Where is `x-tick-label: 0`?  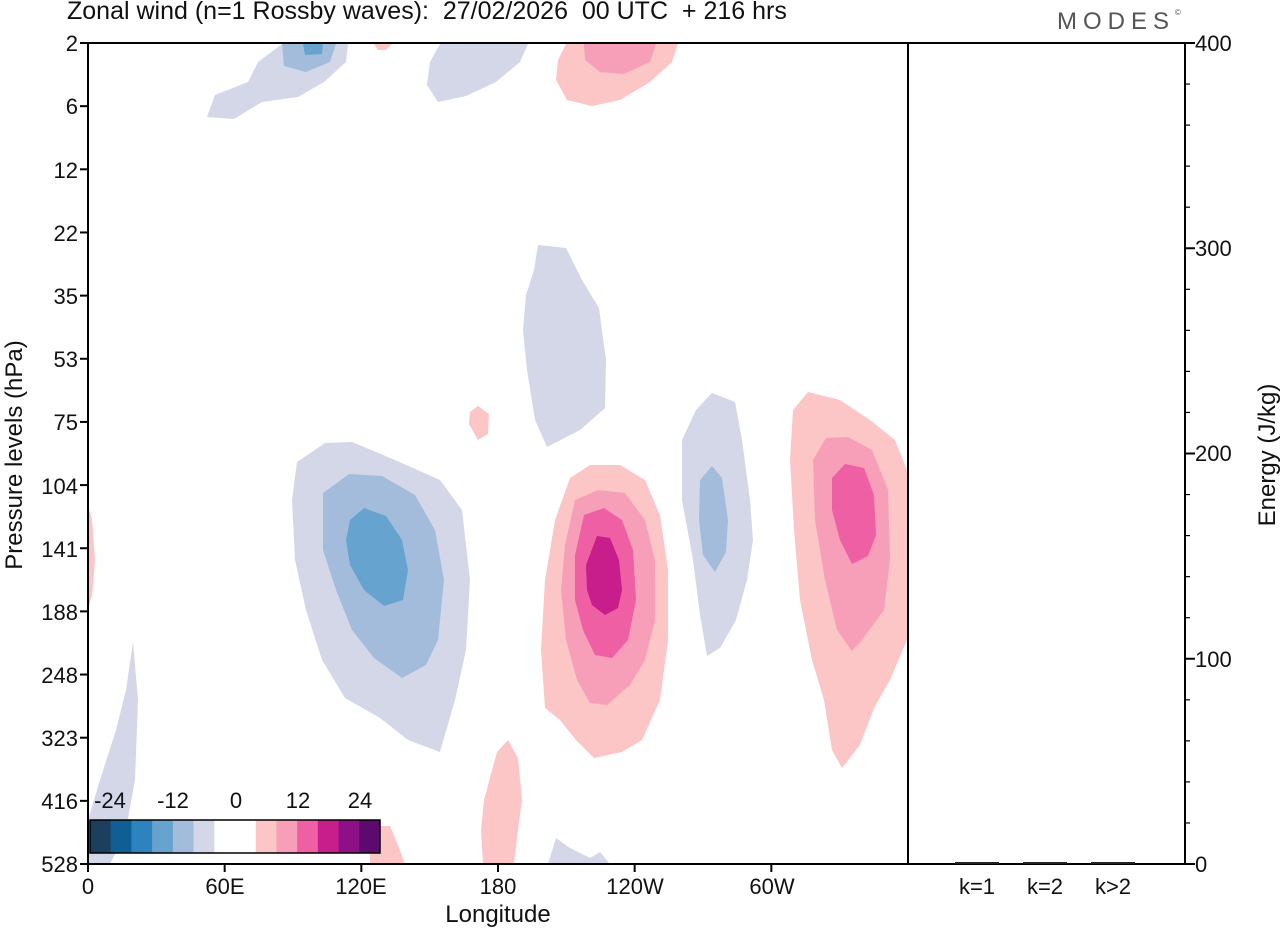 x-tick-label: 0 is located at coordinates (88, 886).